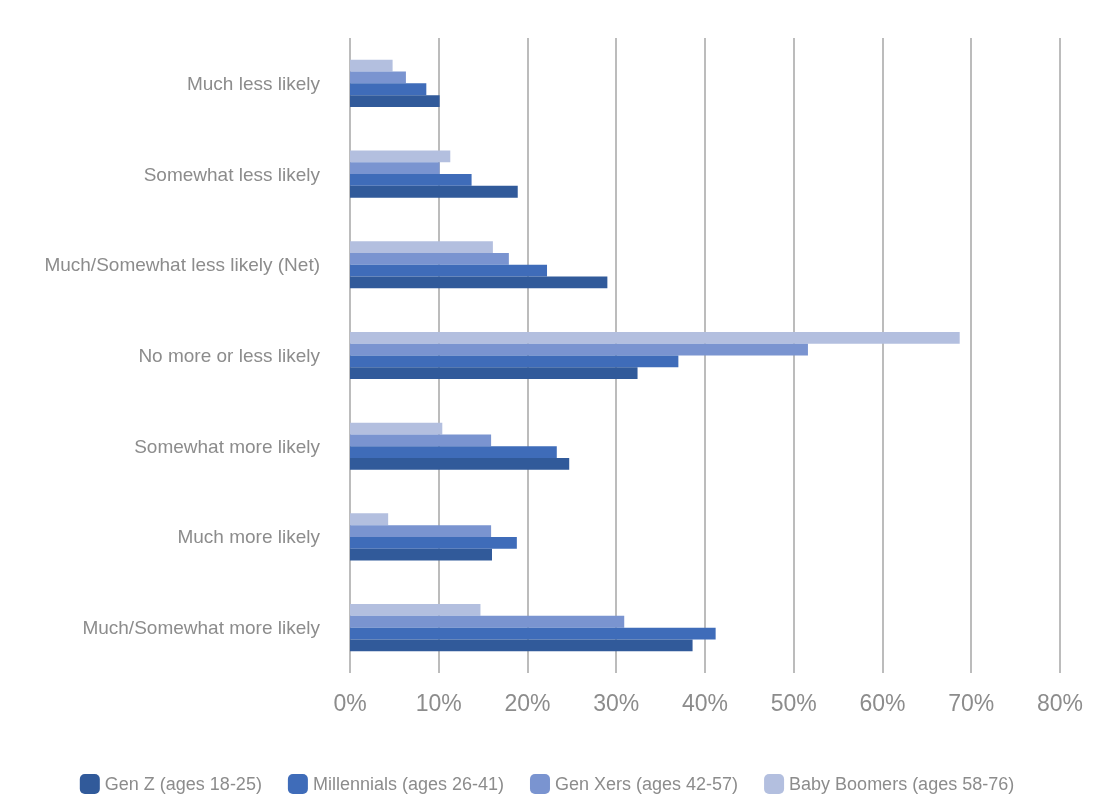 This screenshot has height=811, width=1094. Describe the element at coordinates (971, 702) in the screenshot. I see `x-tick-label: 70%` at that location.